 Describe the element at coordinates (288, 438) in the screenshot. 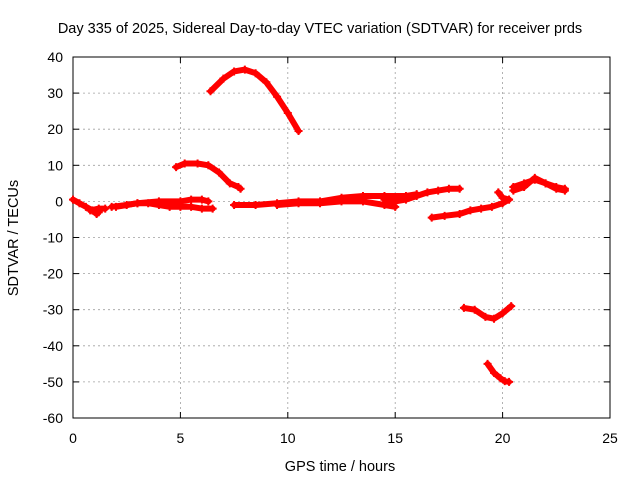

I see `x-tick-label: 10` at that location.